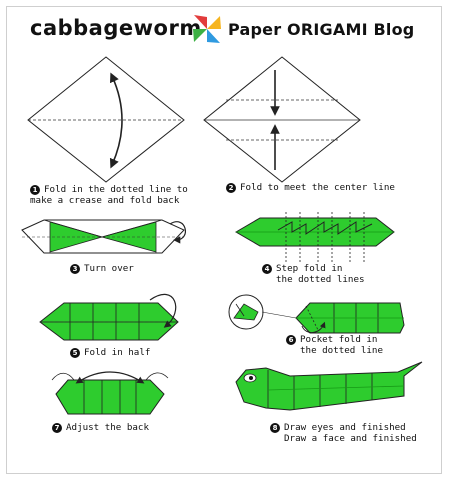  I want to click on step4-caption: 4 Step fold in the dotted lines, so click(313, 274).